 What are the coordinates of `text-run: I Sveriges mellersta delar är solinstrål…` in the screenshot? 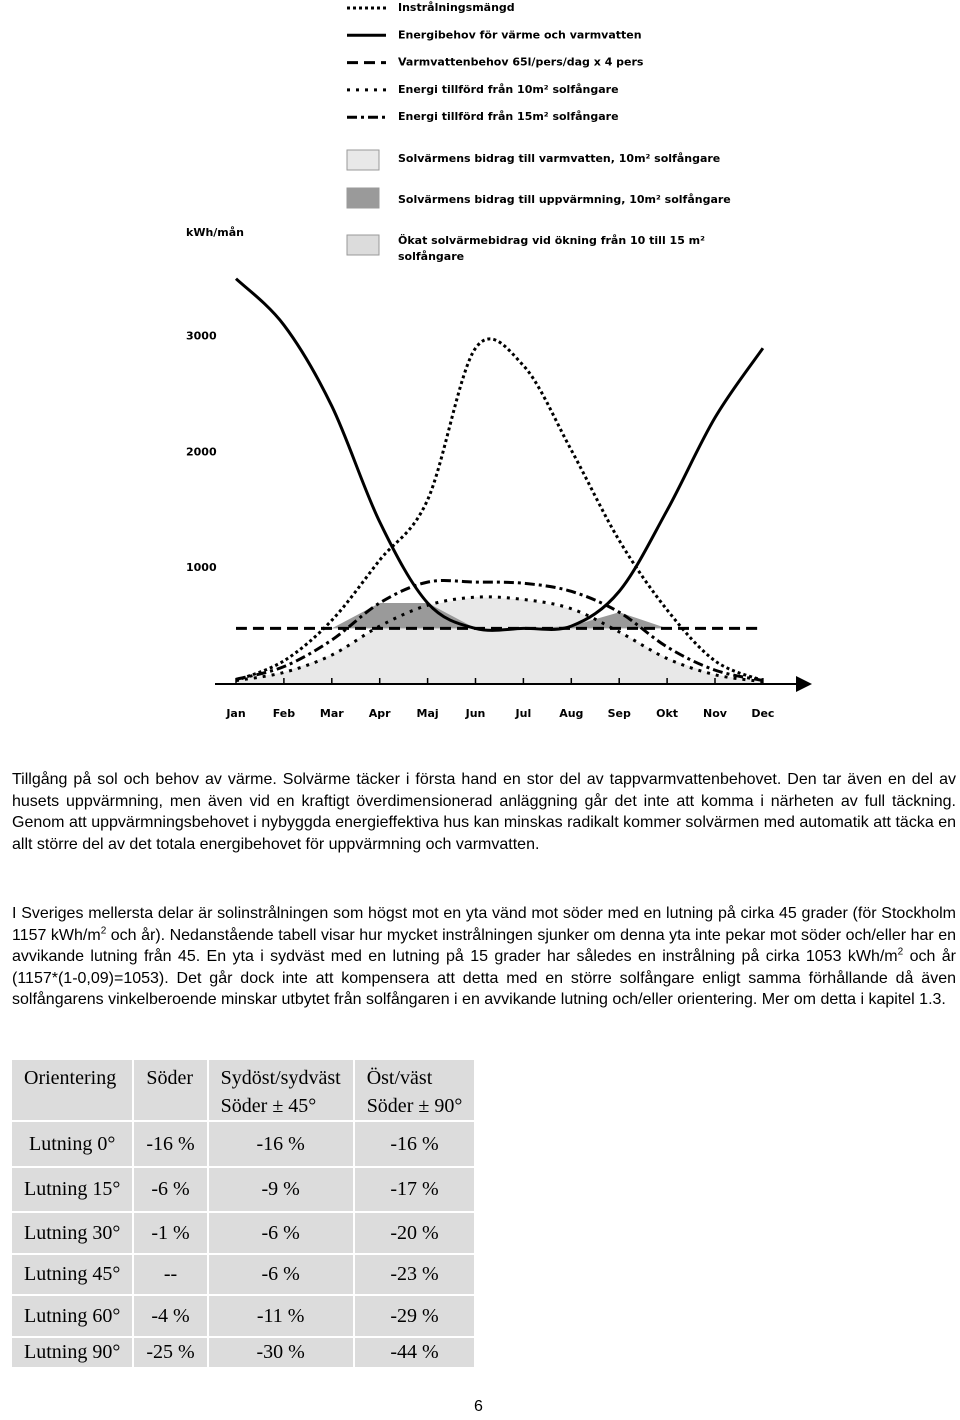 It's located at (484, 924).